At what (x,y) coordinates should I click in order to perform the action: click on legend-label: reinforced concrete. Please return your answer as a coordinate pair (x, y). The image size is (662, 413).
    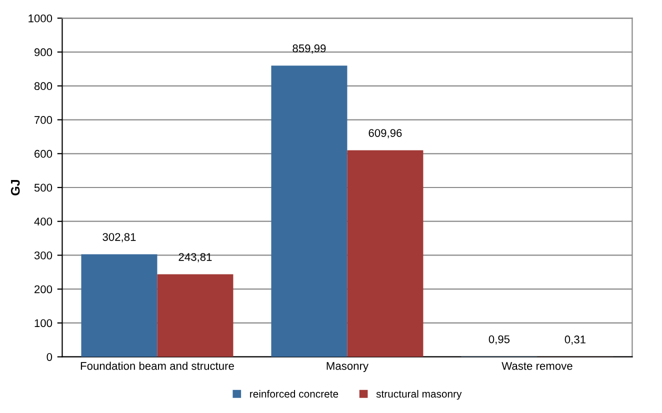
    Looking at the image, I should click on (294, 394).